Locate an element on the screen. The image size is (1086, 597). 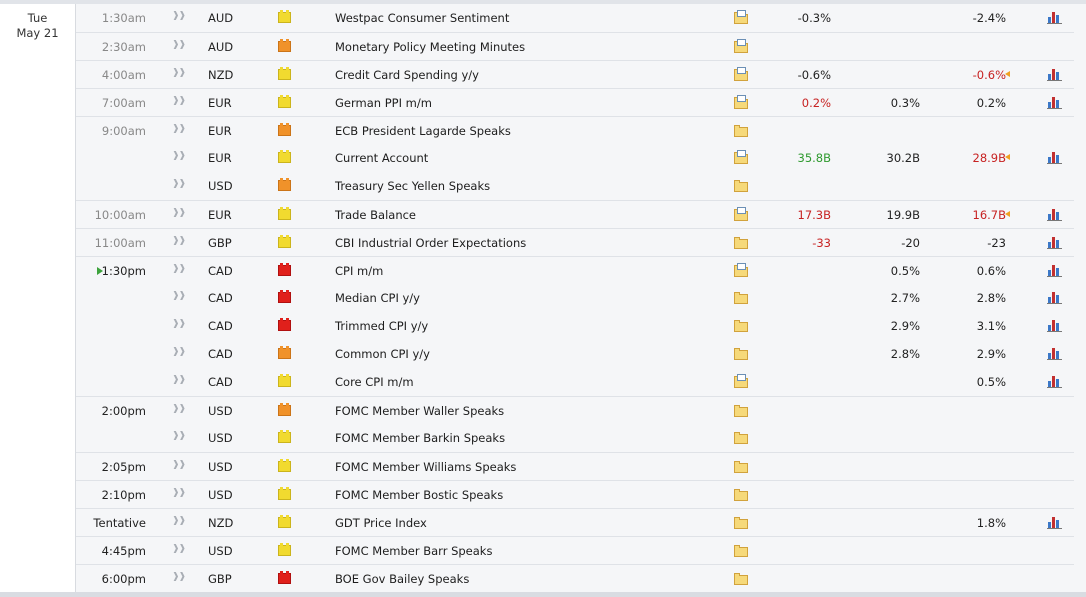
event-row: 6:00pm ❱❱ GBP BOE Gov Bailey Speaks is located at coordinates (575, 578).